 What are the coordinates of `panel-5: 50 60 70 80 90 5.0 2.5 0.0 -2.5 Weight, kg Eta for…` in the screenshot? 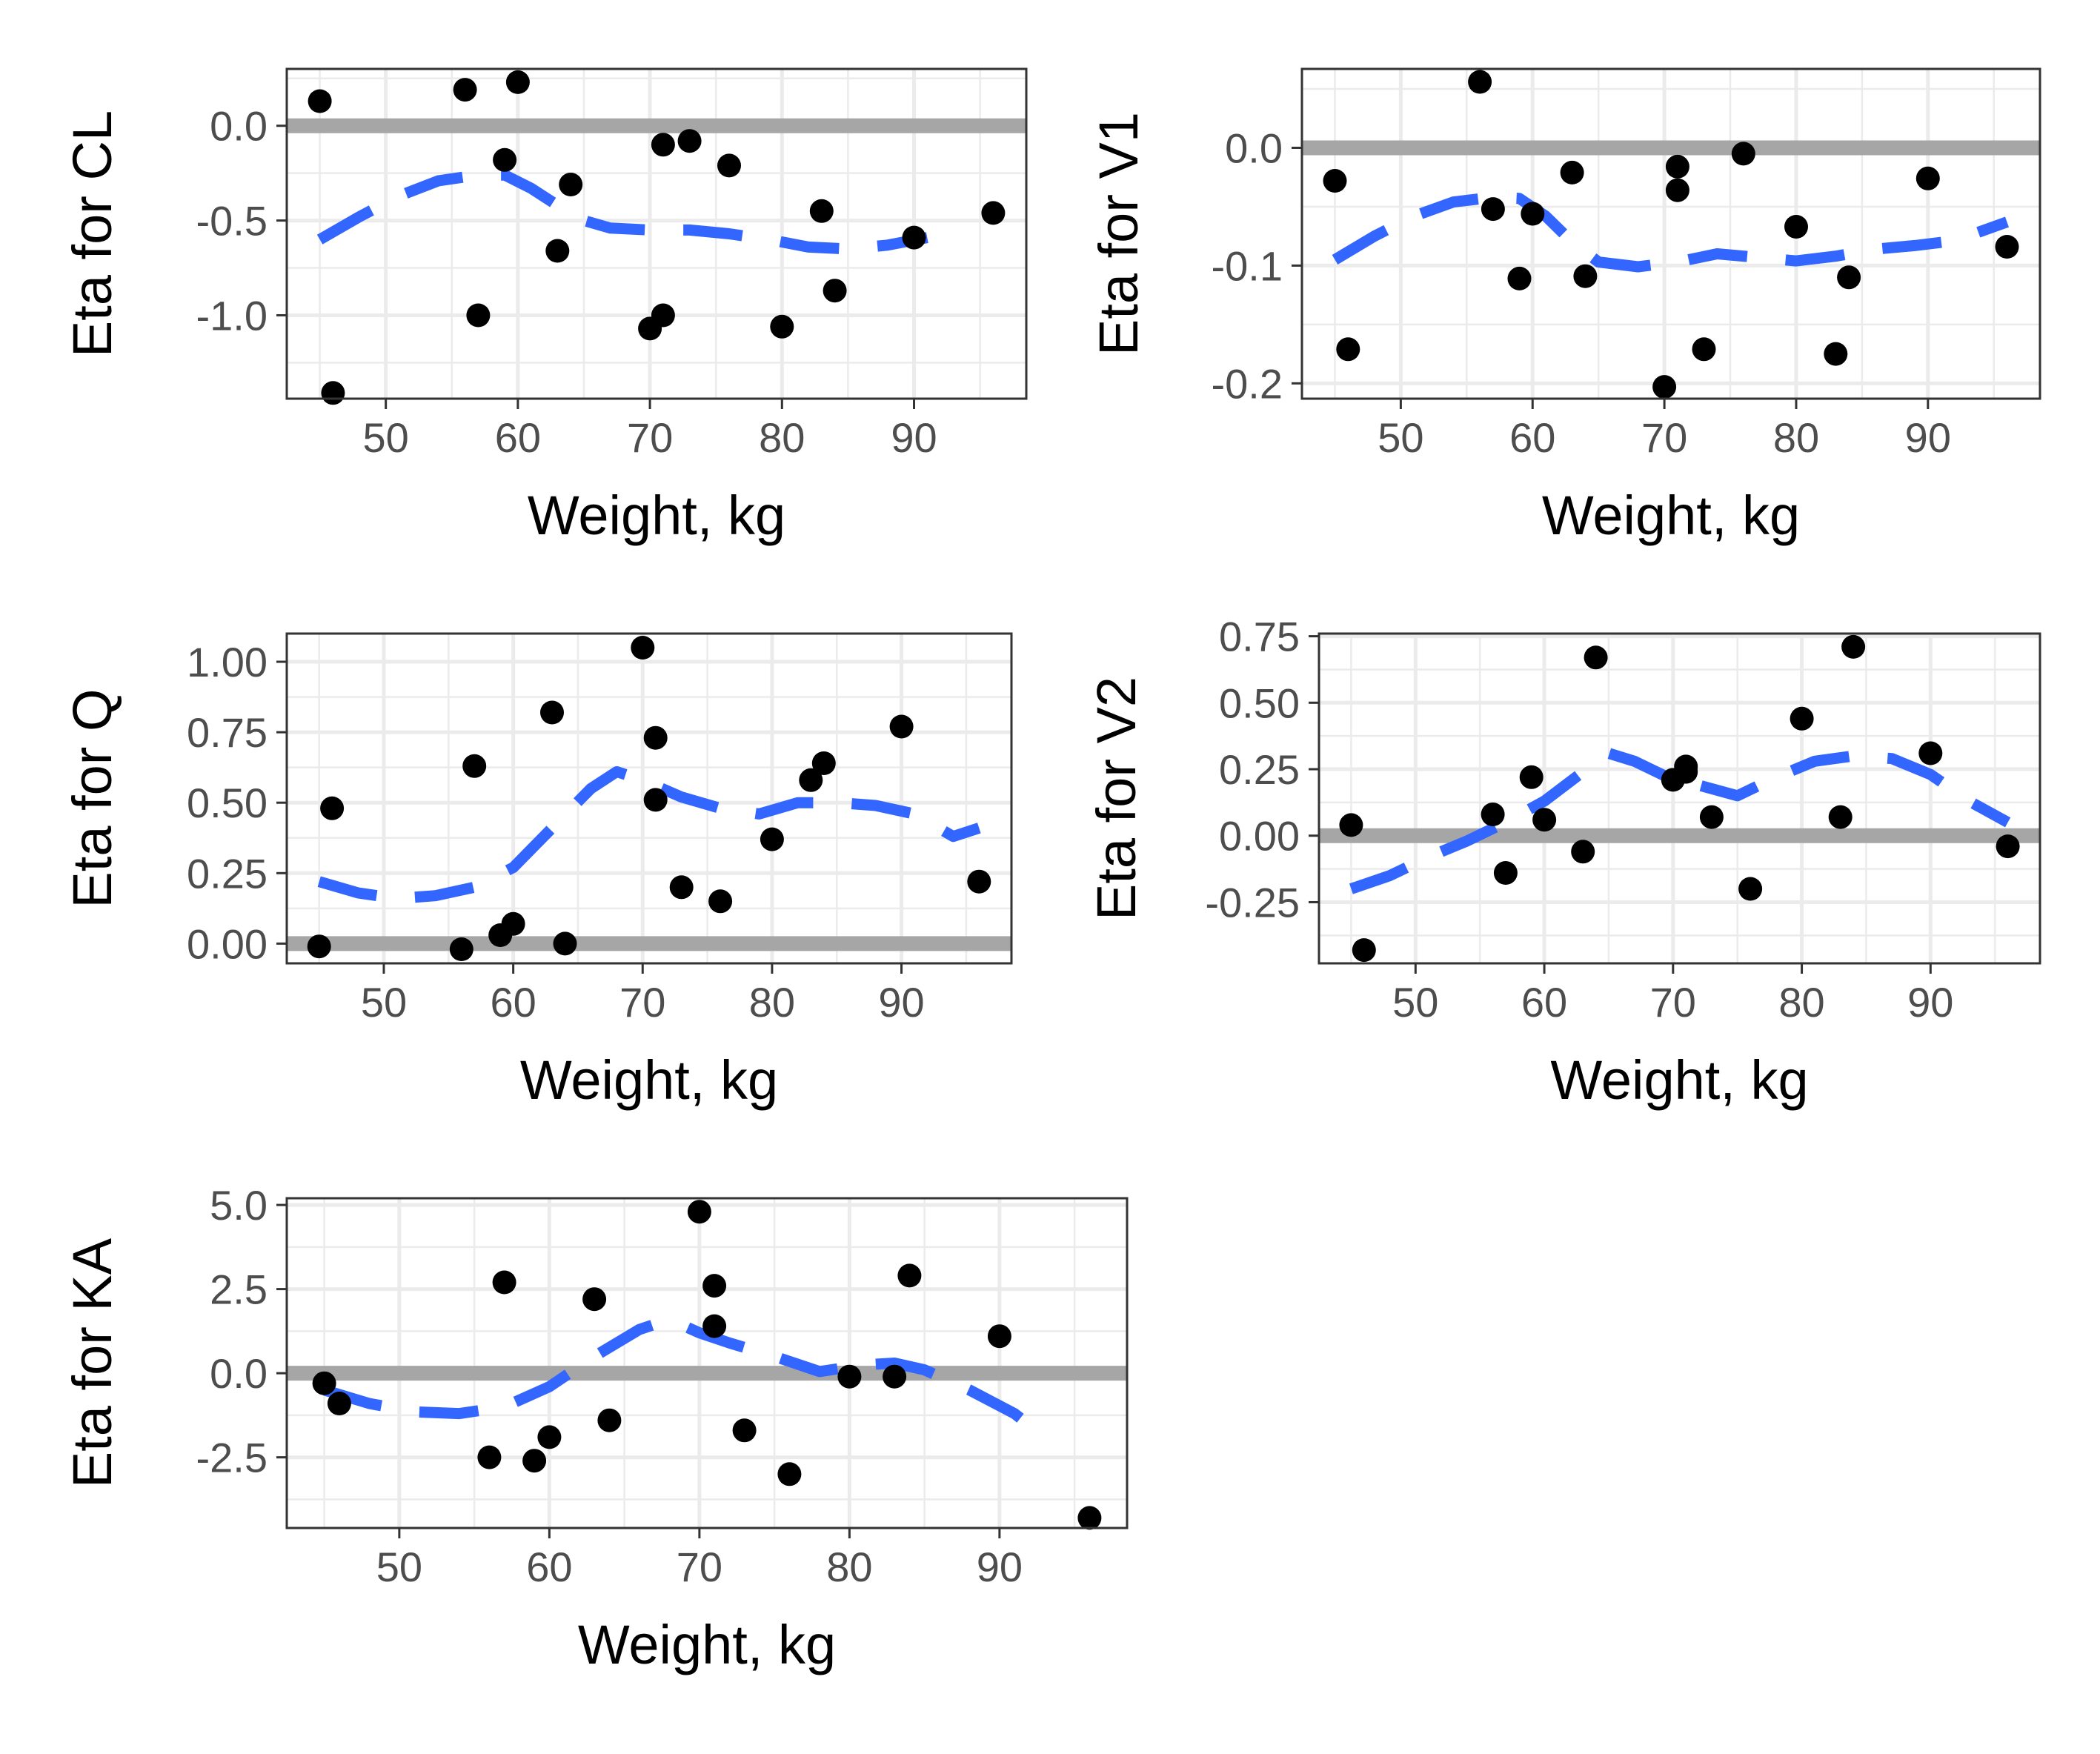 It's located at (596, 1428).